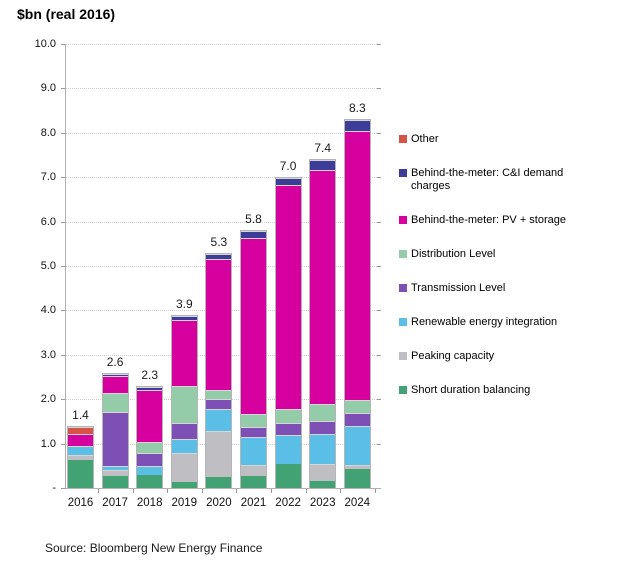 The height and width of the screenshot is (571, 620). Describe the element at coordinates (184, 303) in the screenshot. I see `bar-total-label: 3.9` at that location.